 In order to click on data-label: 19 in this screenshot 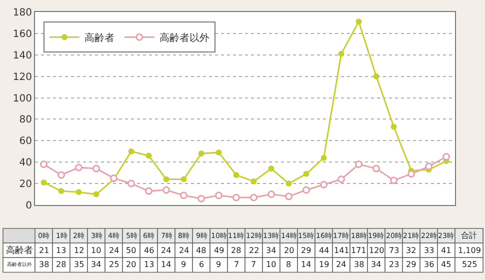, I will do `click(324, 264)`.